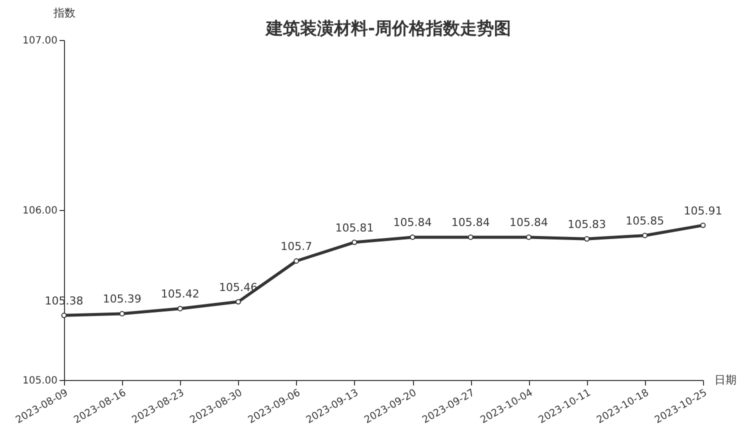  I want to click on data-label: 105.81, so click(354, 227).